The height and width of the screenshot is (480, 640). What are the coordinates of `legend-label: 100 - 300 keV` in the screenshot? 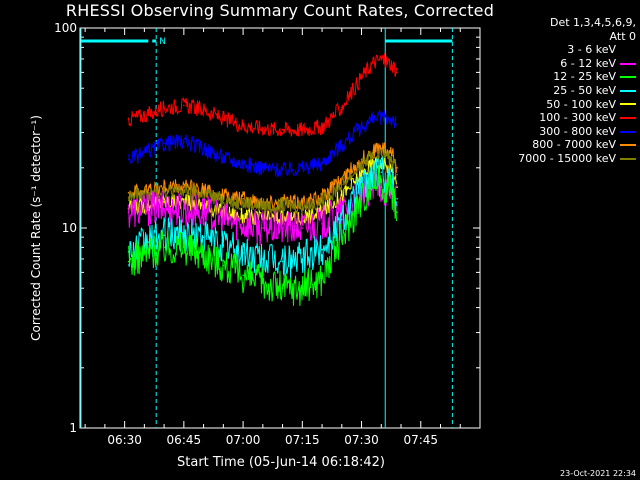 It's located at (577, 118).